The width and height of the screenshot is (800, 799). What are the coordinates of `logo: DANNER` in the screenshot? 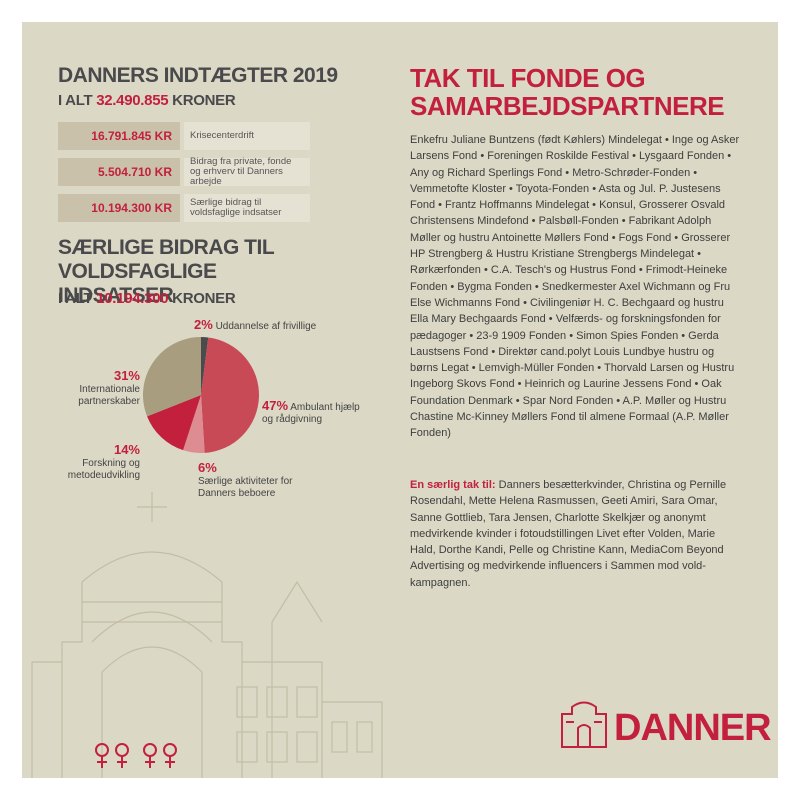 It's located at (693, 728).